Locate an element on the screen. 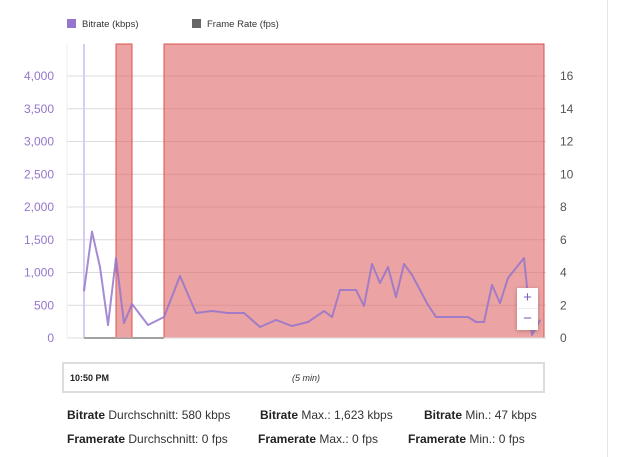 The image size is (621, 457). stat-value: Max.: 0 fps is located at coordinates (347, 439).